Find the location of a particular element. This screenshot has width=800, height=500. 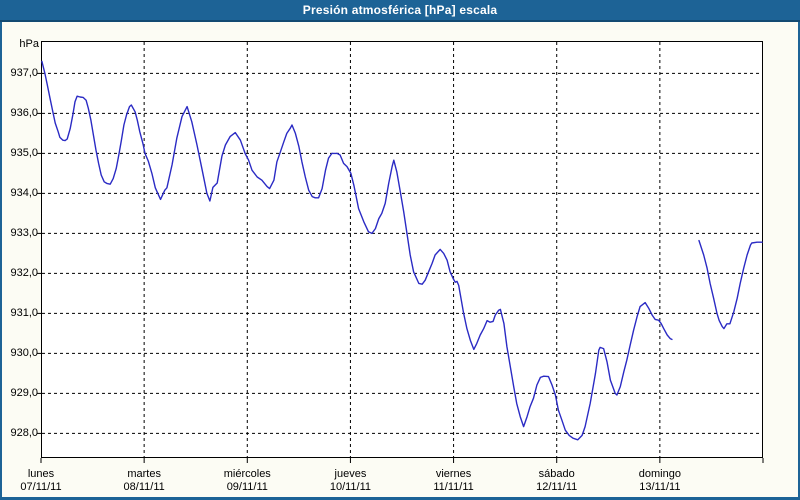

y-axis-tick-label: 937,0 is located at coordinates (24, 73).